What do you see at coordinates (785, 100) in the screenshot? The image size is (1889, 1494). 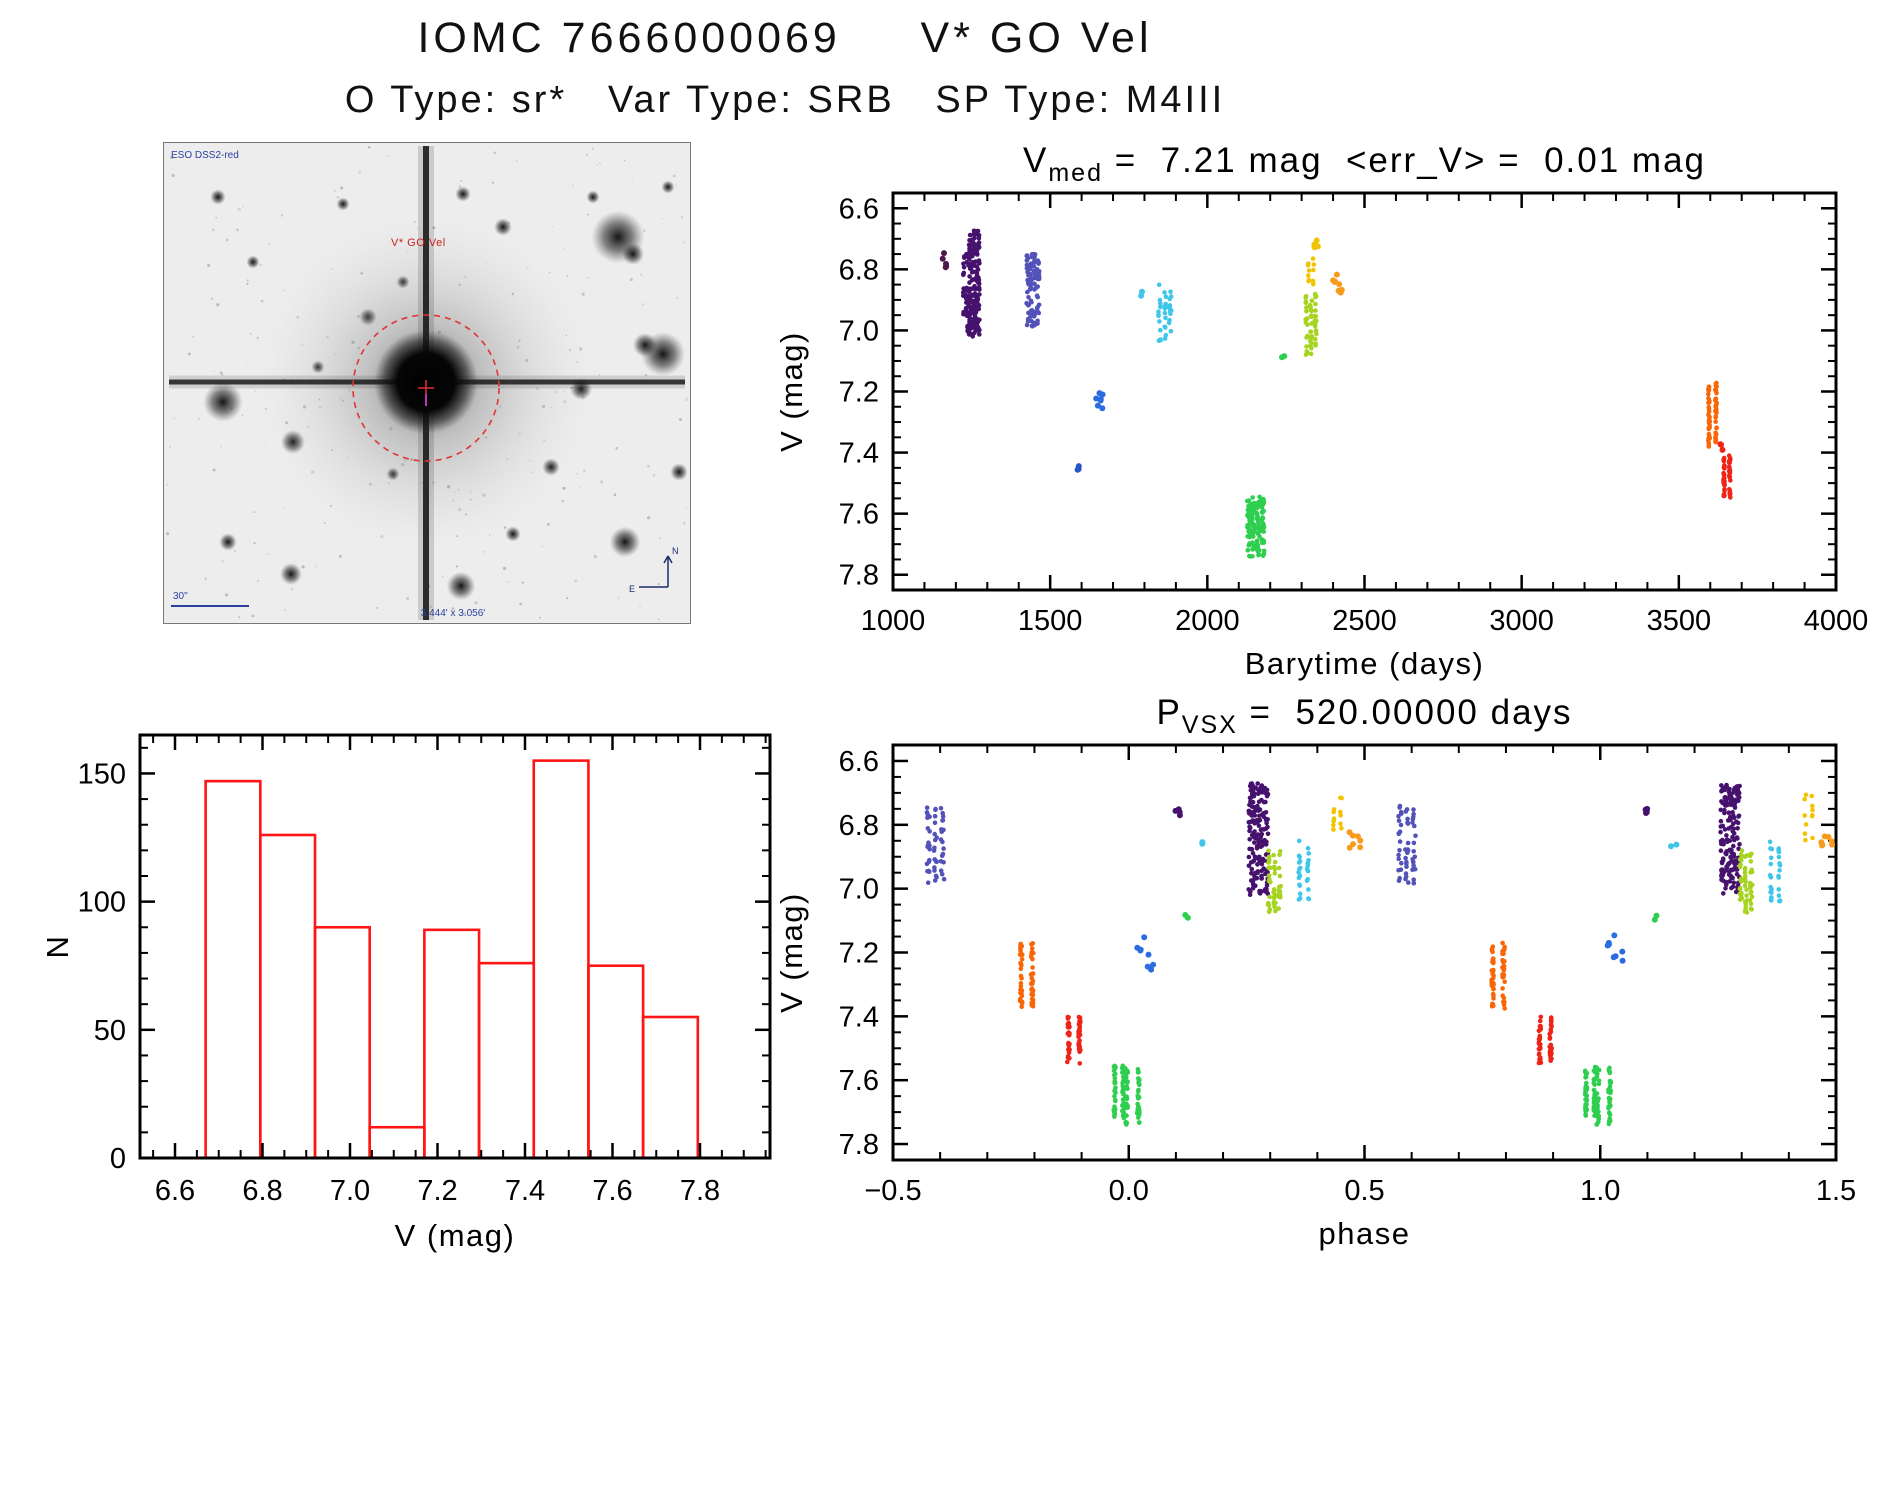 I see `page-subtitle: O Type: sr* Var Type: SRB SP Type: M4III` at bounding box center [785, 100].